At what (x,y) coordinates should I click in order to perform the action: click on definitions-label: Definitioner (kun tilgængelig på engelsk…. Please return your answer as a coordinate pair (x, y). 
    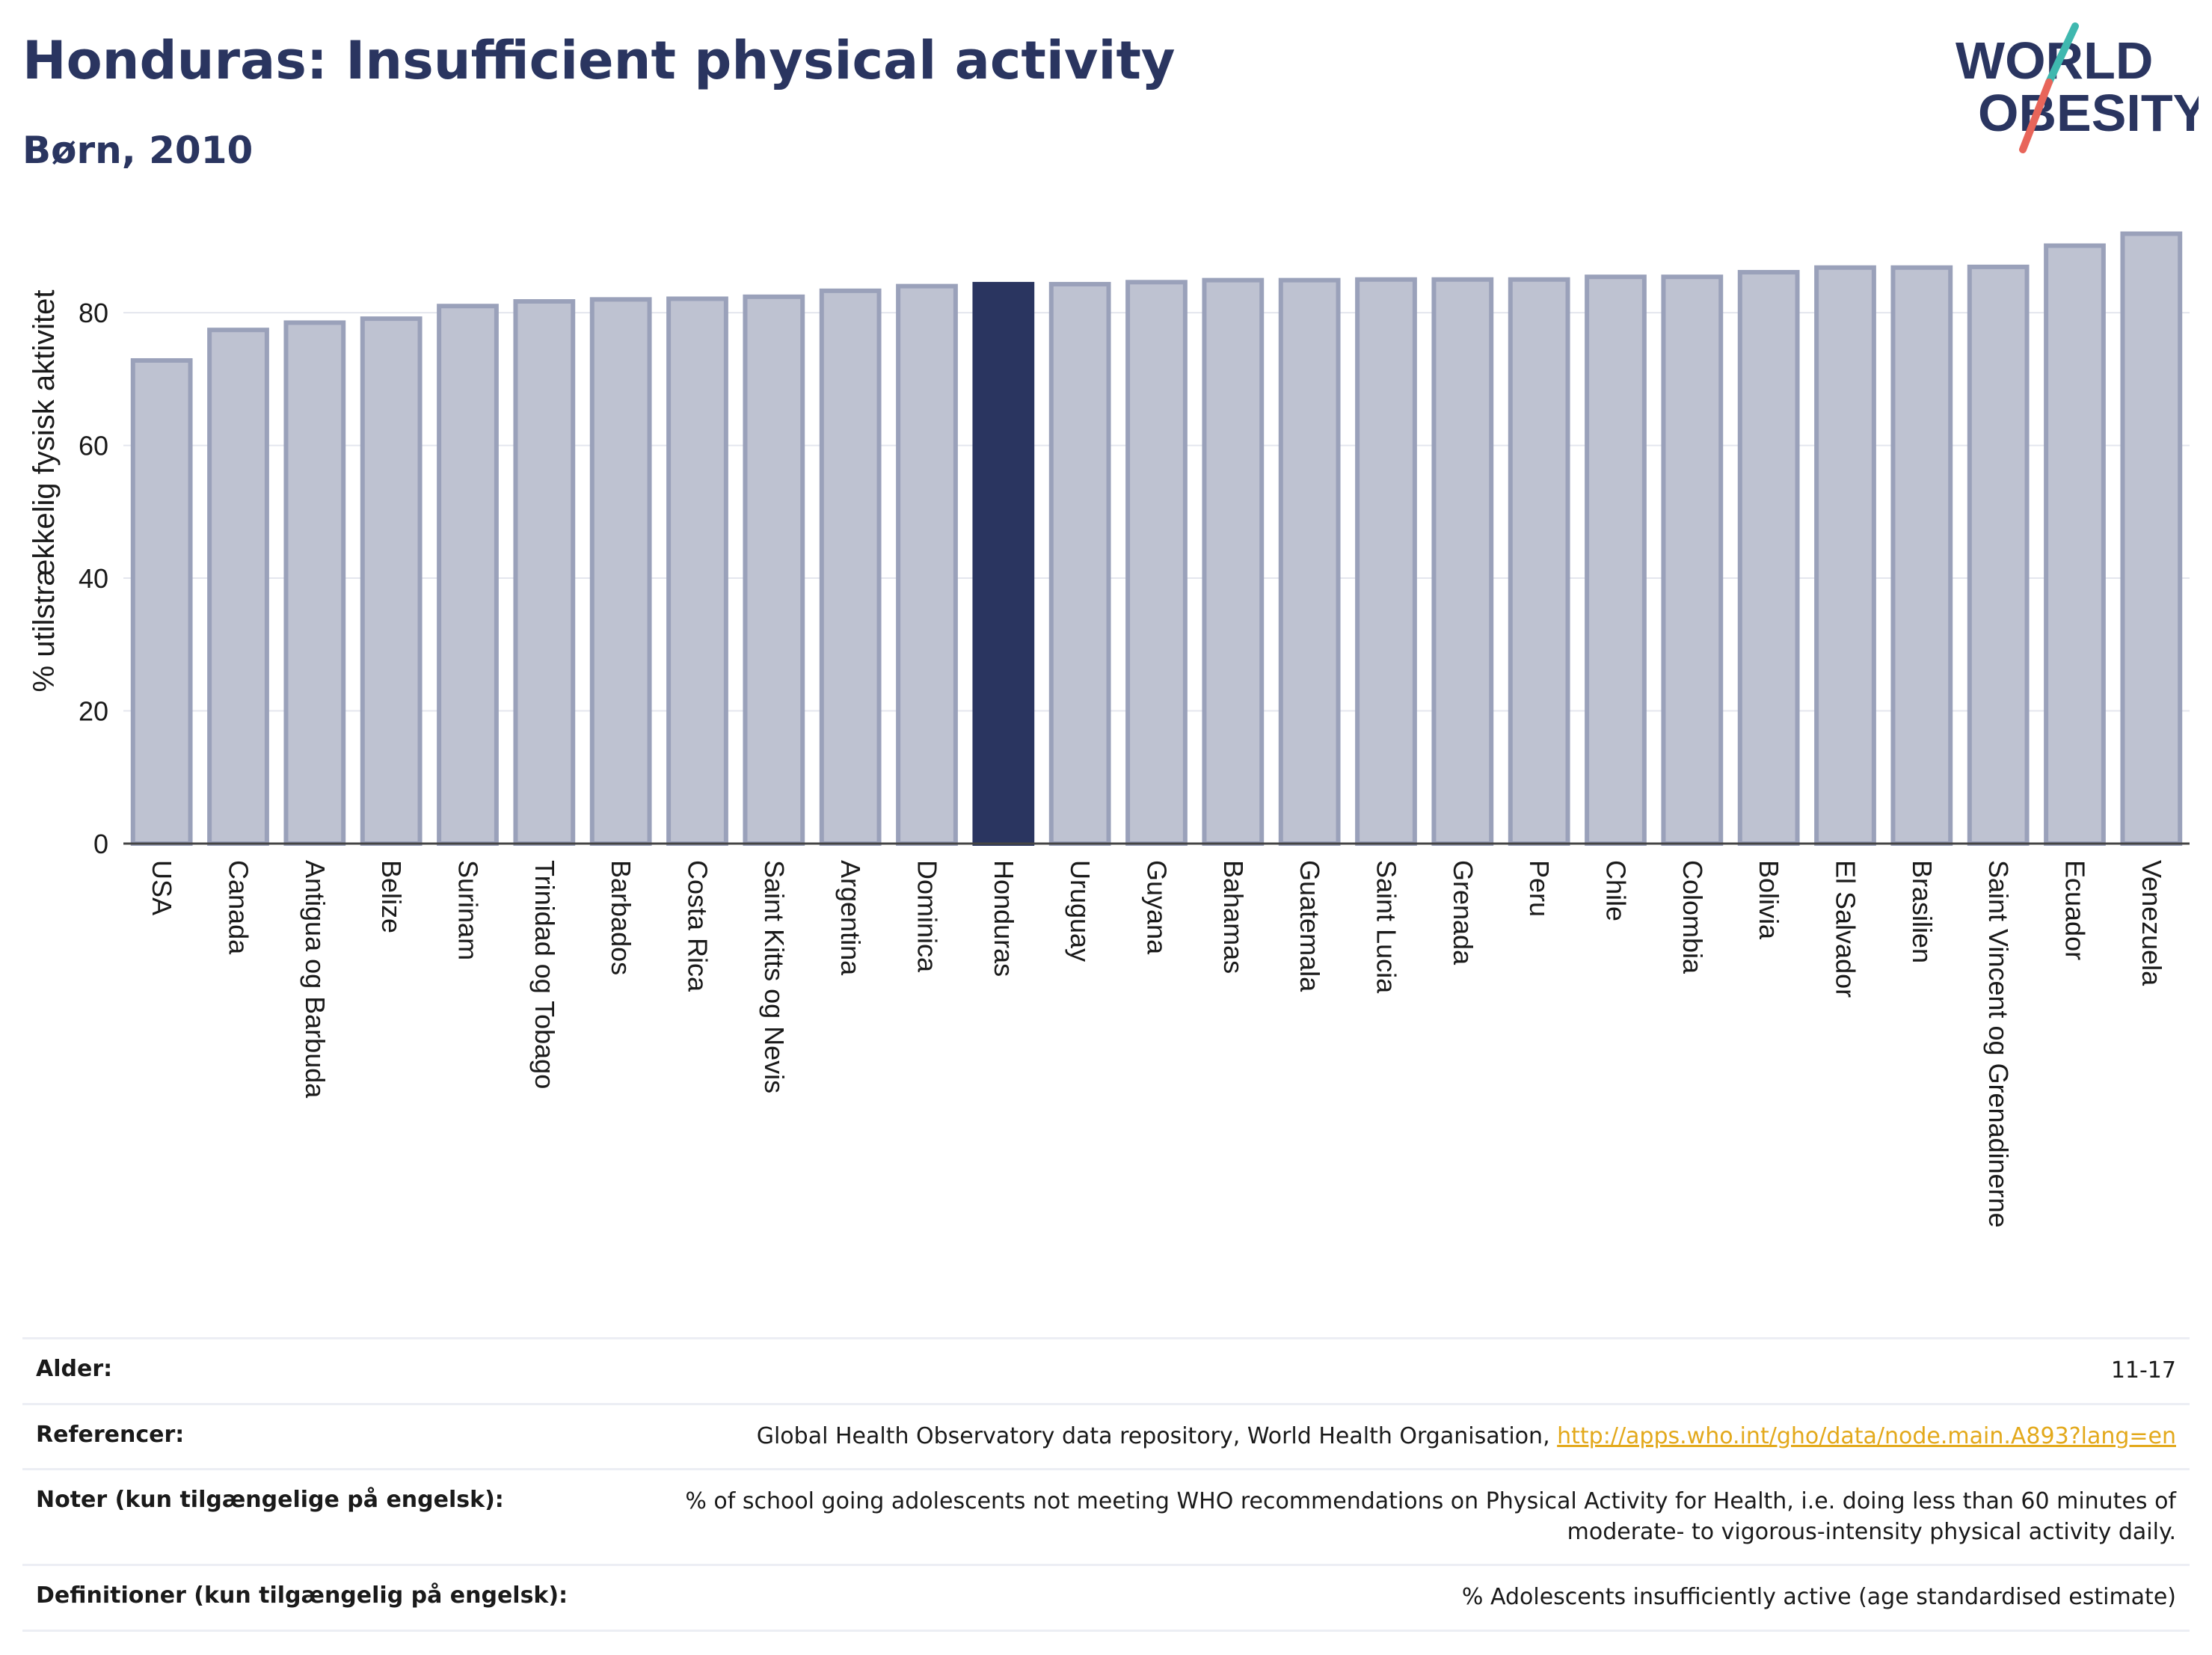
    Looking at the image, I should click on (302, 1595).